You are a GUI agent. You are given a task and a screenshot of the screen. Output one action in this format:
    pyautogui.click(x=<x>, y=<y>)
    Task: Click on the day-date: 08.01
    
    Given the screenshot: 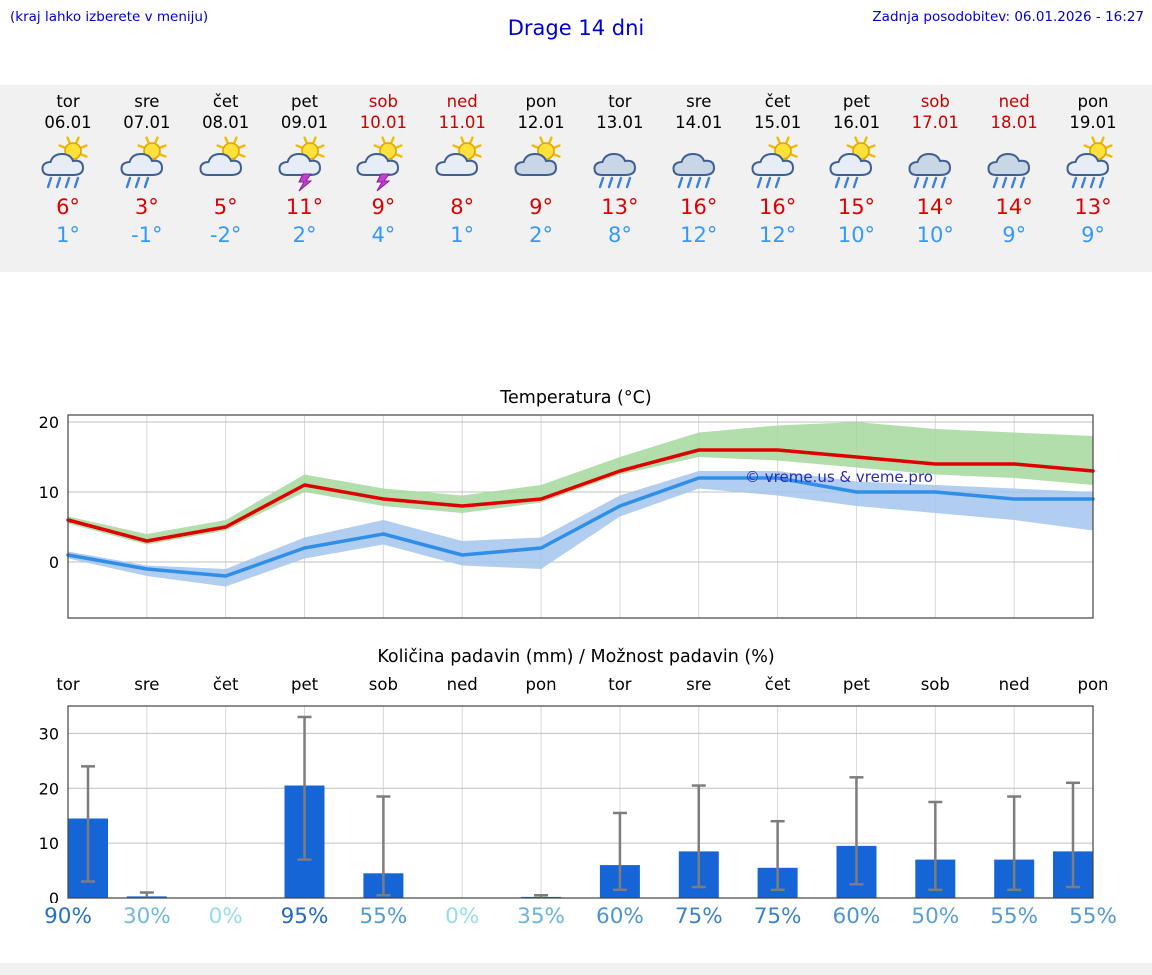 What is the action you would take?
    pyautogui.click(x=226, y=122)
    